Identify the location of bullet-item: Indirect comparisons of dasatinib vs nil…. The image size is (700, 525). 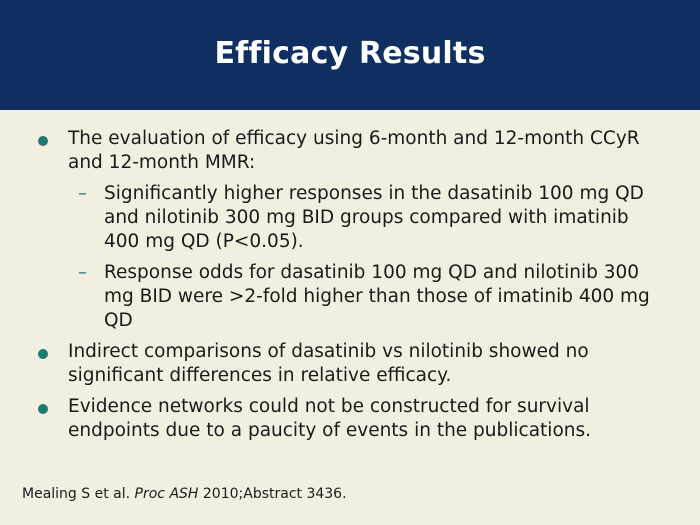
(350, 364).